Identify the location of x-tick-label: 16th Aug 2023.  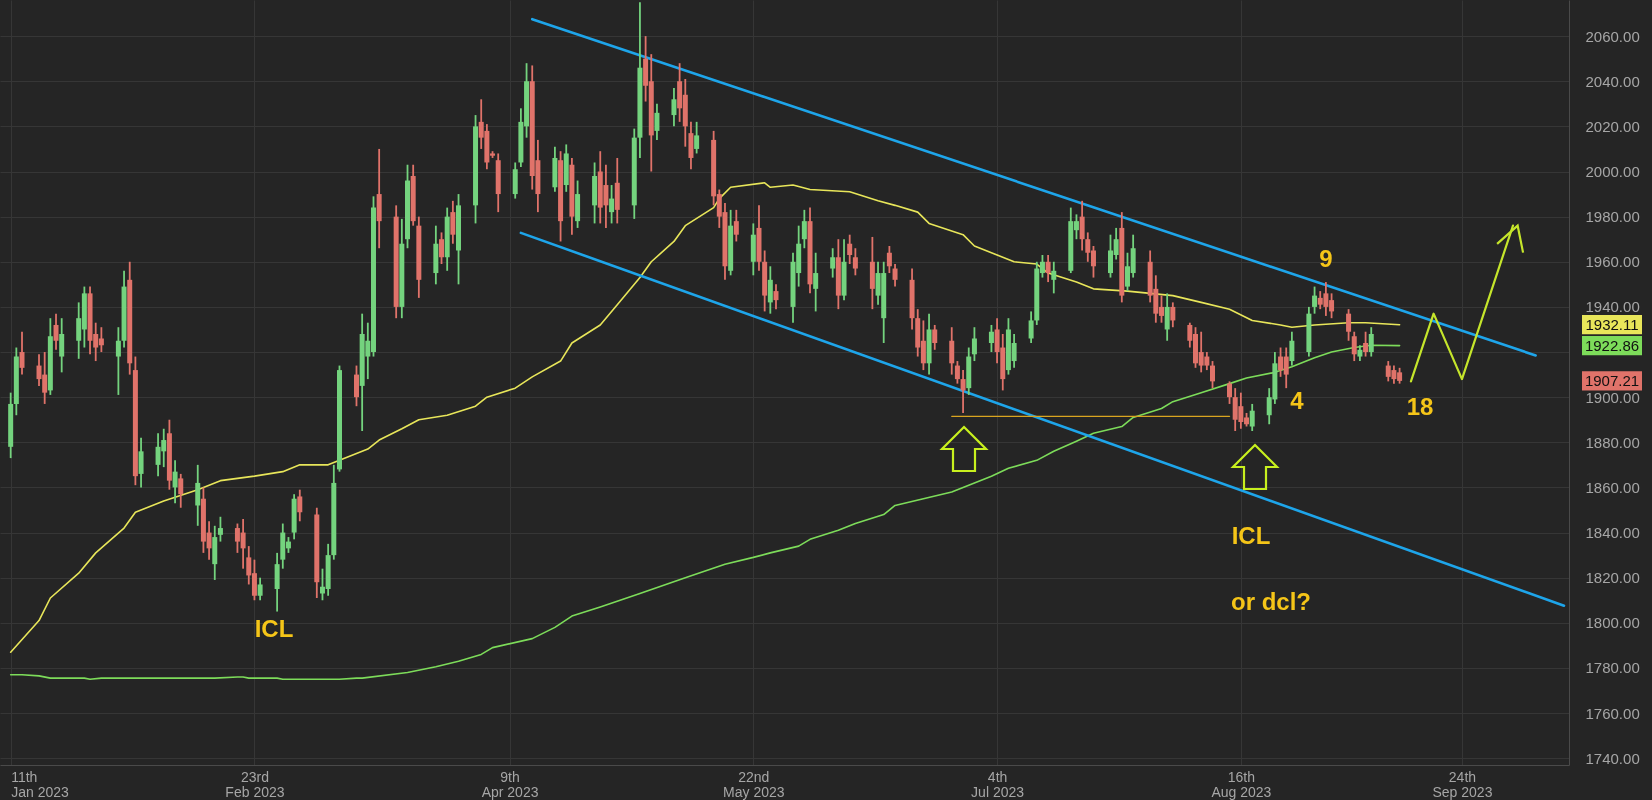
(1241, 784).